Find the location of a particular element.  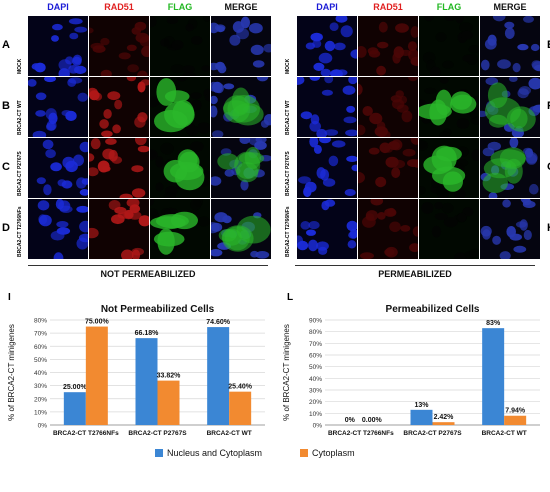

left_figure-row-letter-3: D is located at coordinates (6, 228).